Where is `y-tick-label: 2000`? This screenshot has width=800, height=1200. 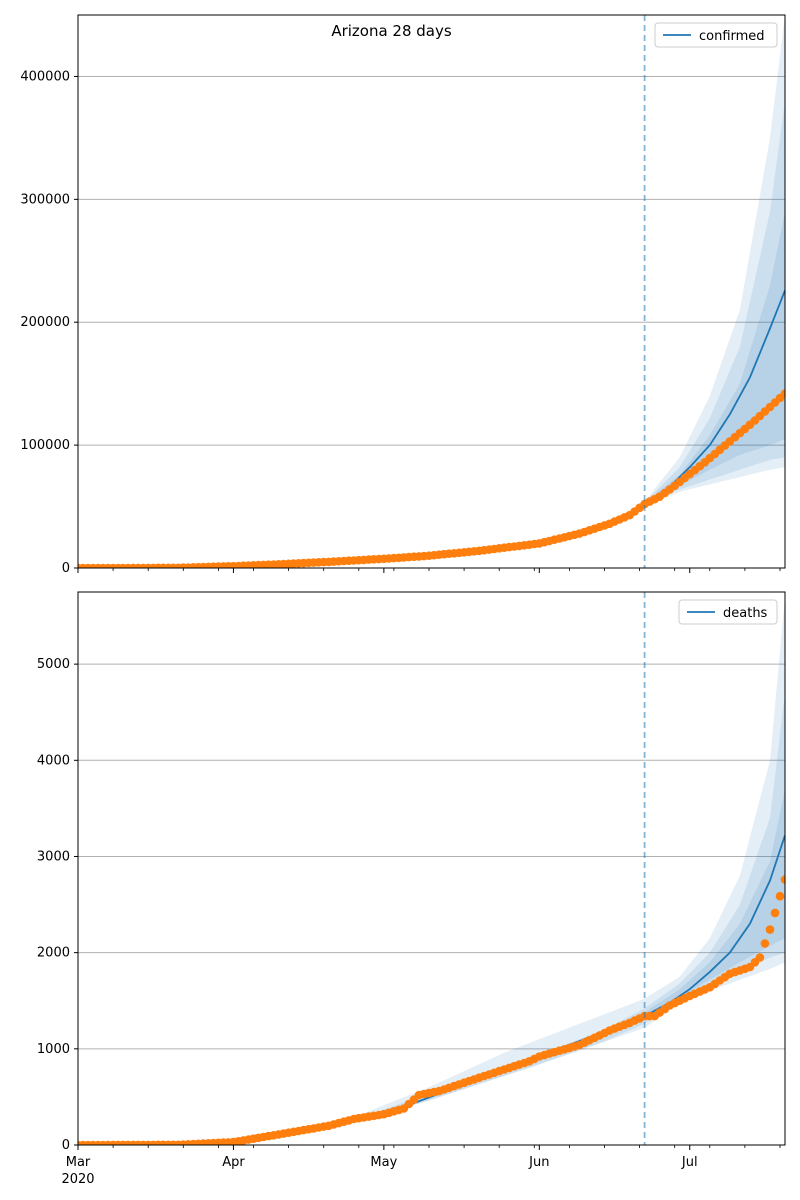
y-tick-label: 2000 is located at coordinates (53, 953).